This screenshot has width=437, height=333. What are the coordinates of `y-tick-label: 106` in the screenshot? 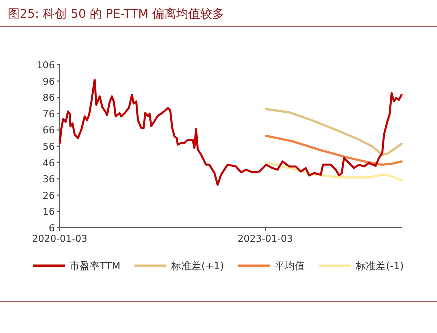 It's located at (45, 66).